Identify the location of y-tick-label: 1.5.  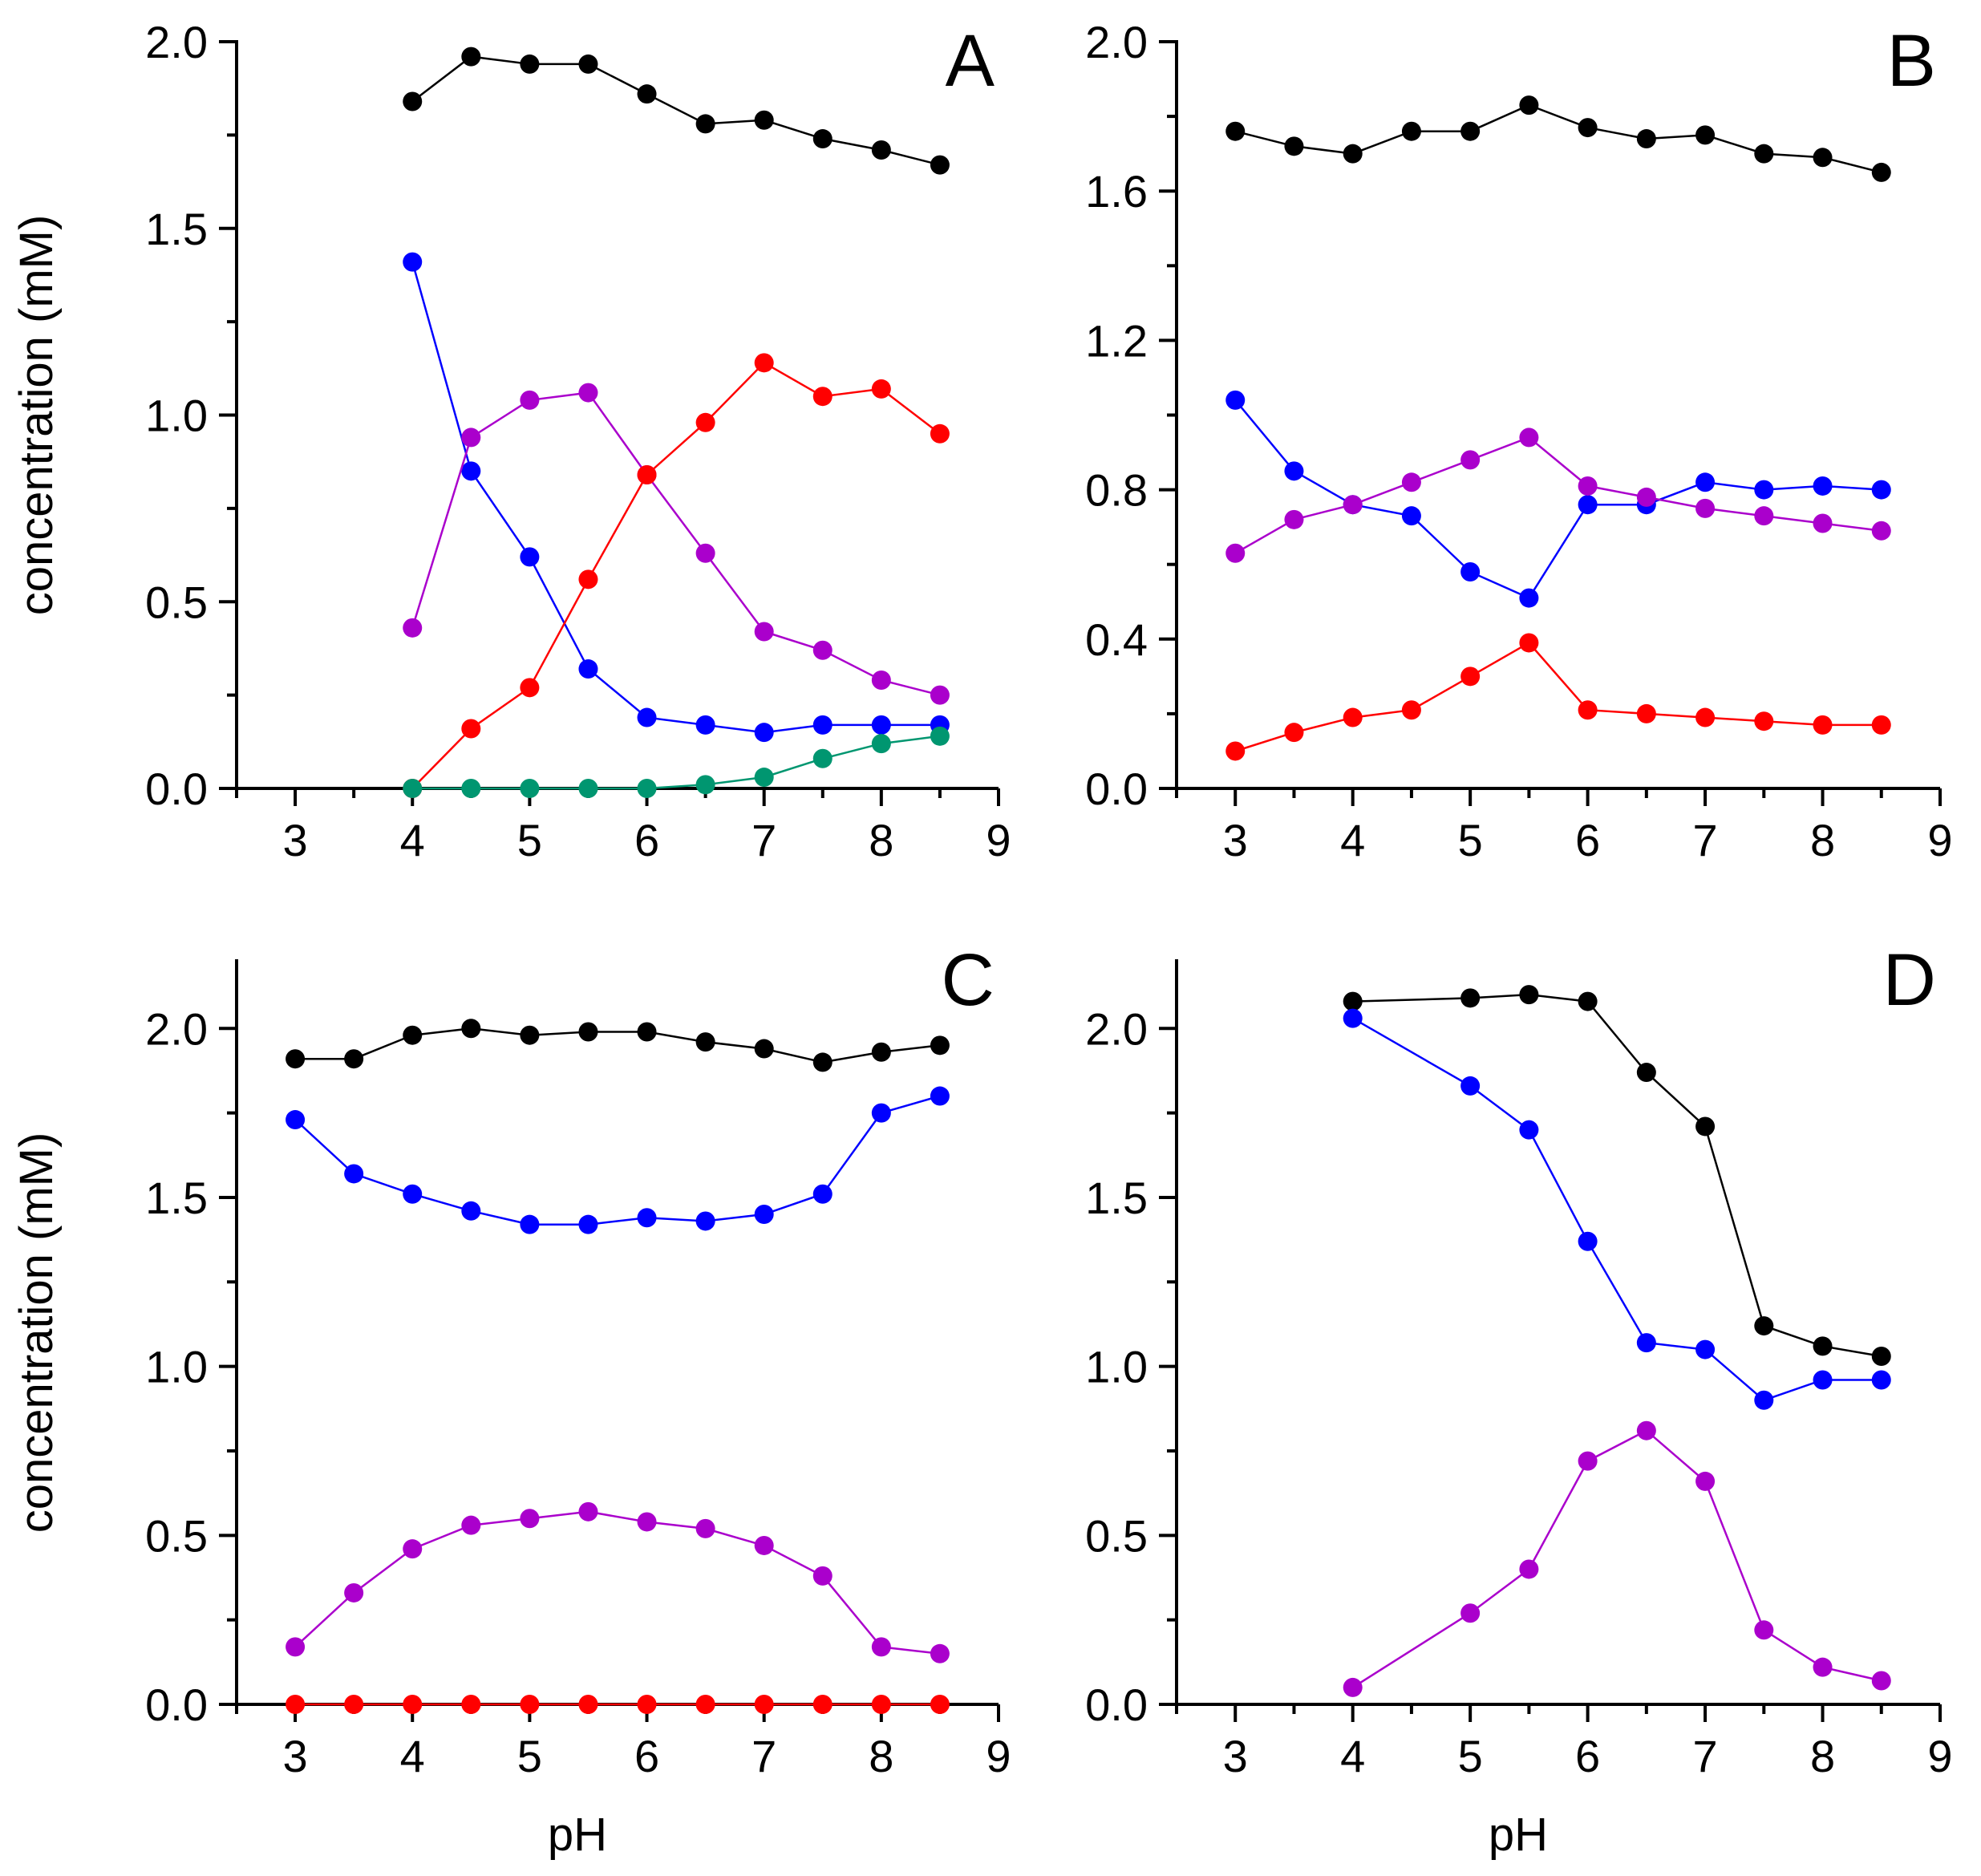
(176, 1198).